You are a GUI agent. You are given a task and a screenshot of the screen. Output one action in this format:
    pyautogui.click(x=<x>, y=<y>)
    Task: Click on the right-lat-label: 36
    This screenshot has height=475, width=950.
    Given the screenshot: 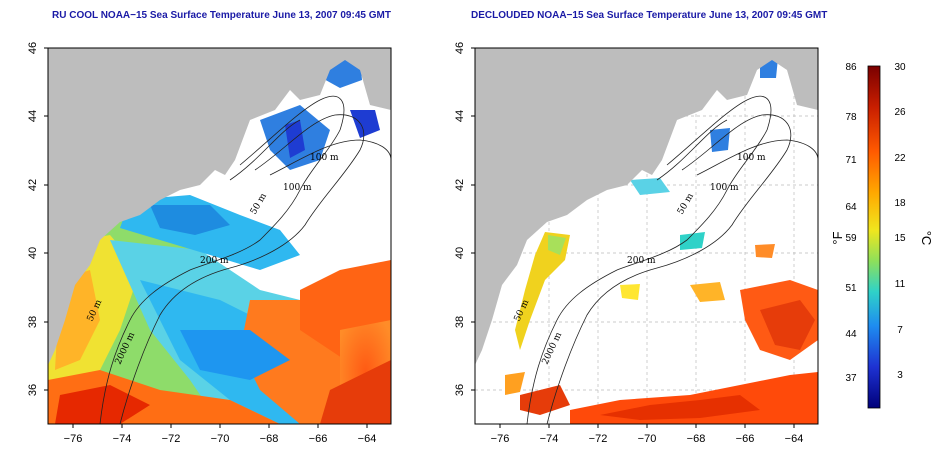 What is the action you would take?
    pyautogui.click(x=460, y=390)
    